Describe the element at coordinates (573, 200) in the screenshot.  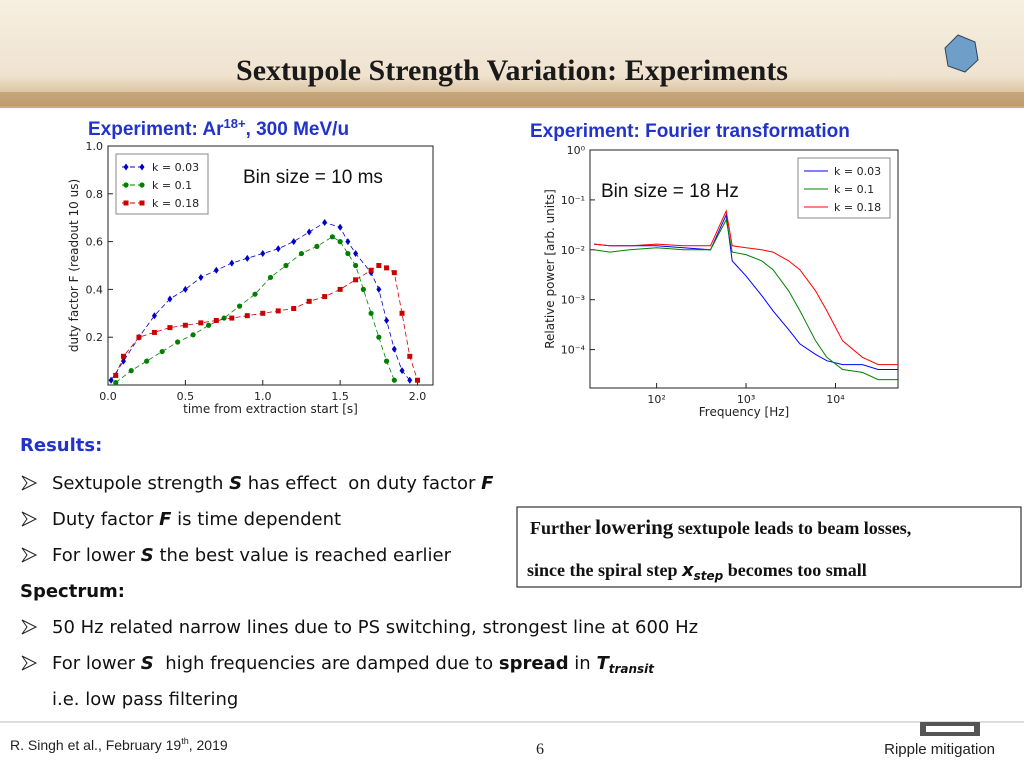
I see `y-tick-label: 10⁻¹` at that location.